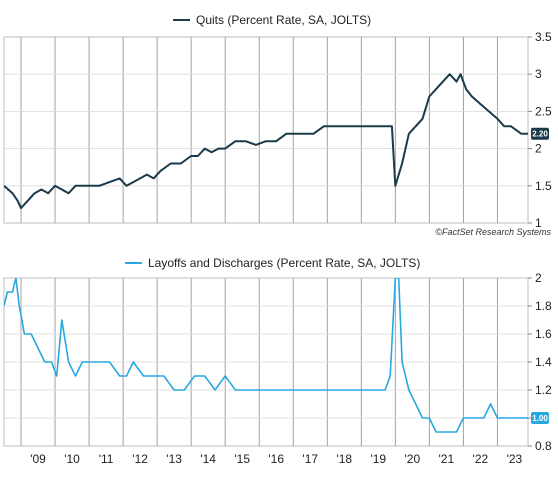  What do you see at coordinates (447, 459) in the screenshot?
I see `x-tick-label: '21` at bounding box center [447, 459].